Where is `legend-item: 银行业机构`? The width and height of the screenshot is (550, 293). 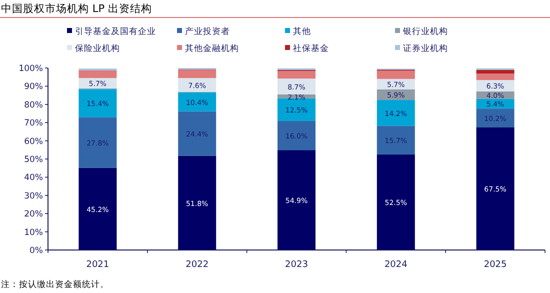
legend-item: 银行业机构 is located at coordinates (421, 32).